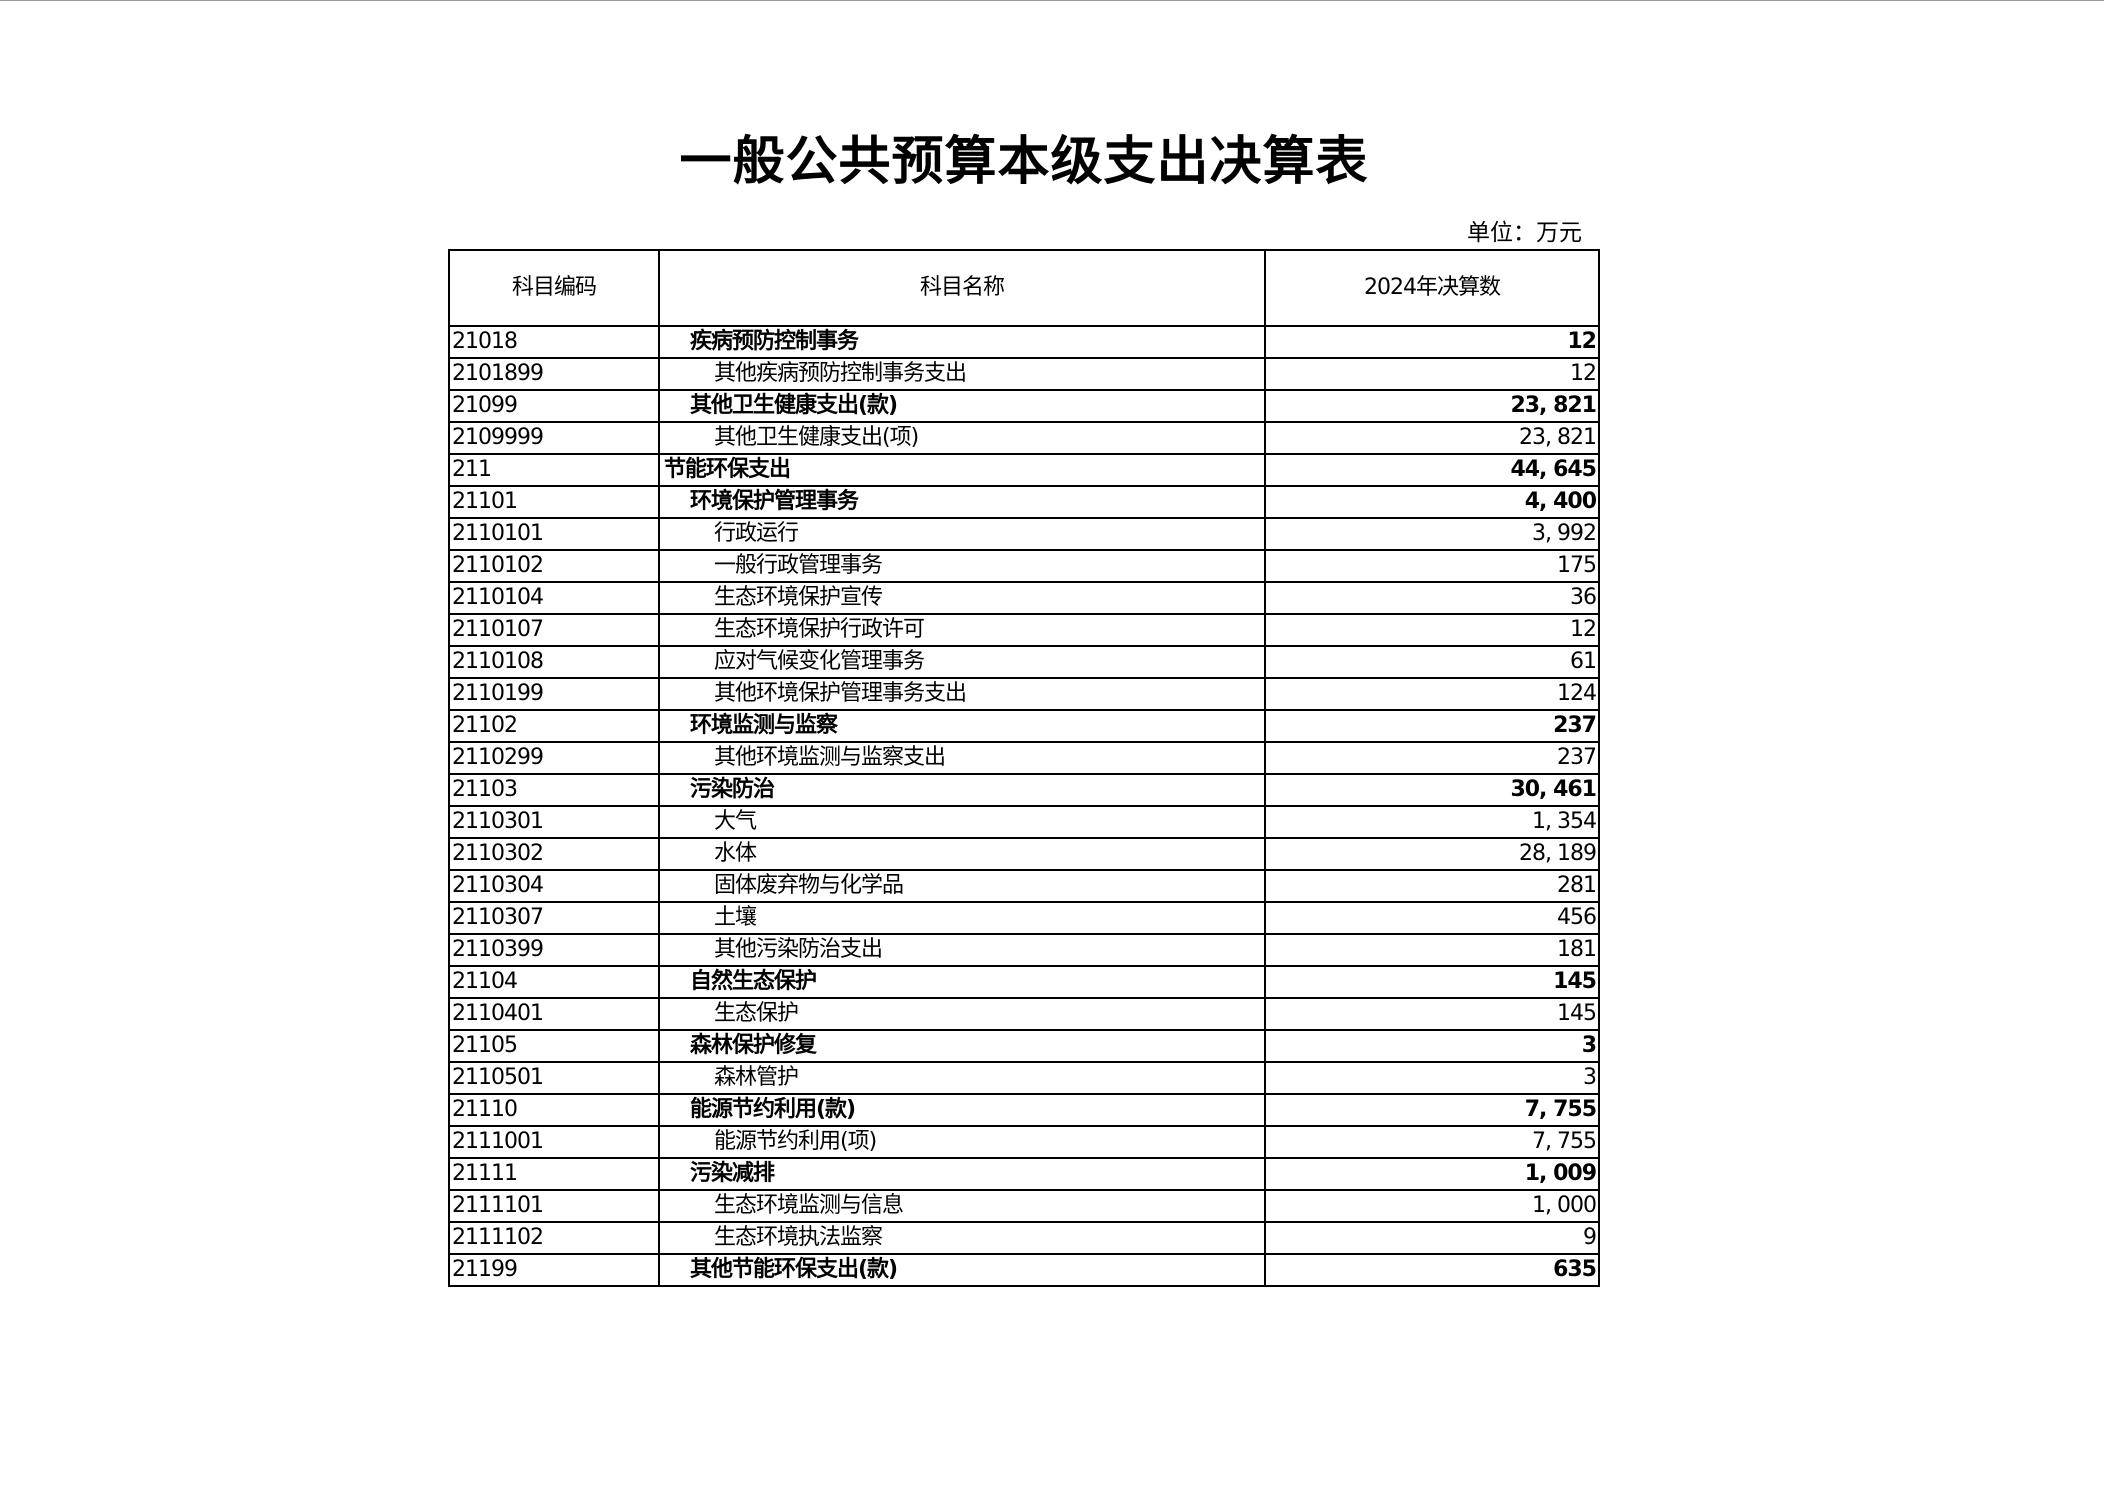 The height and width of the screenshot is (1488, 2104). What do you see at coordinates (962, 1046) in the screenshot?
I see `name-cell: 森林保护修复` at bounding box center [962, 1046].